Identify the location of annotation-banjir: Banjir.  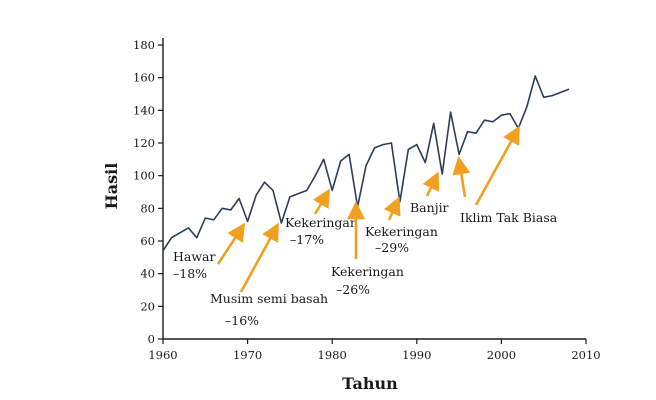
(429, 193).